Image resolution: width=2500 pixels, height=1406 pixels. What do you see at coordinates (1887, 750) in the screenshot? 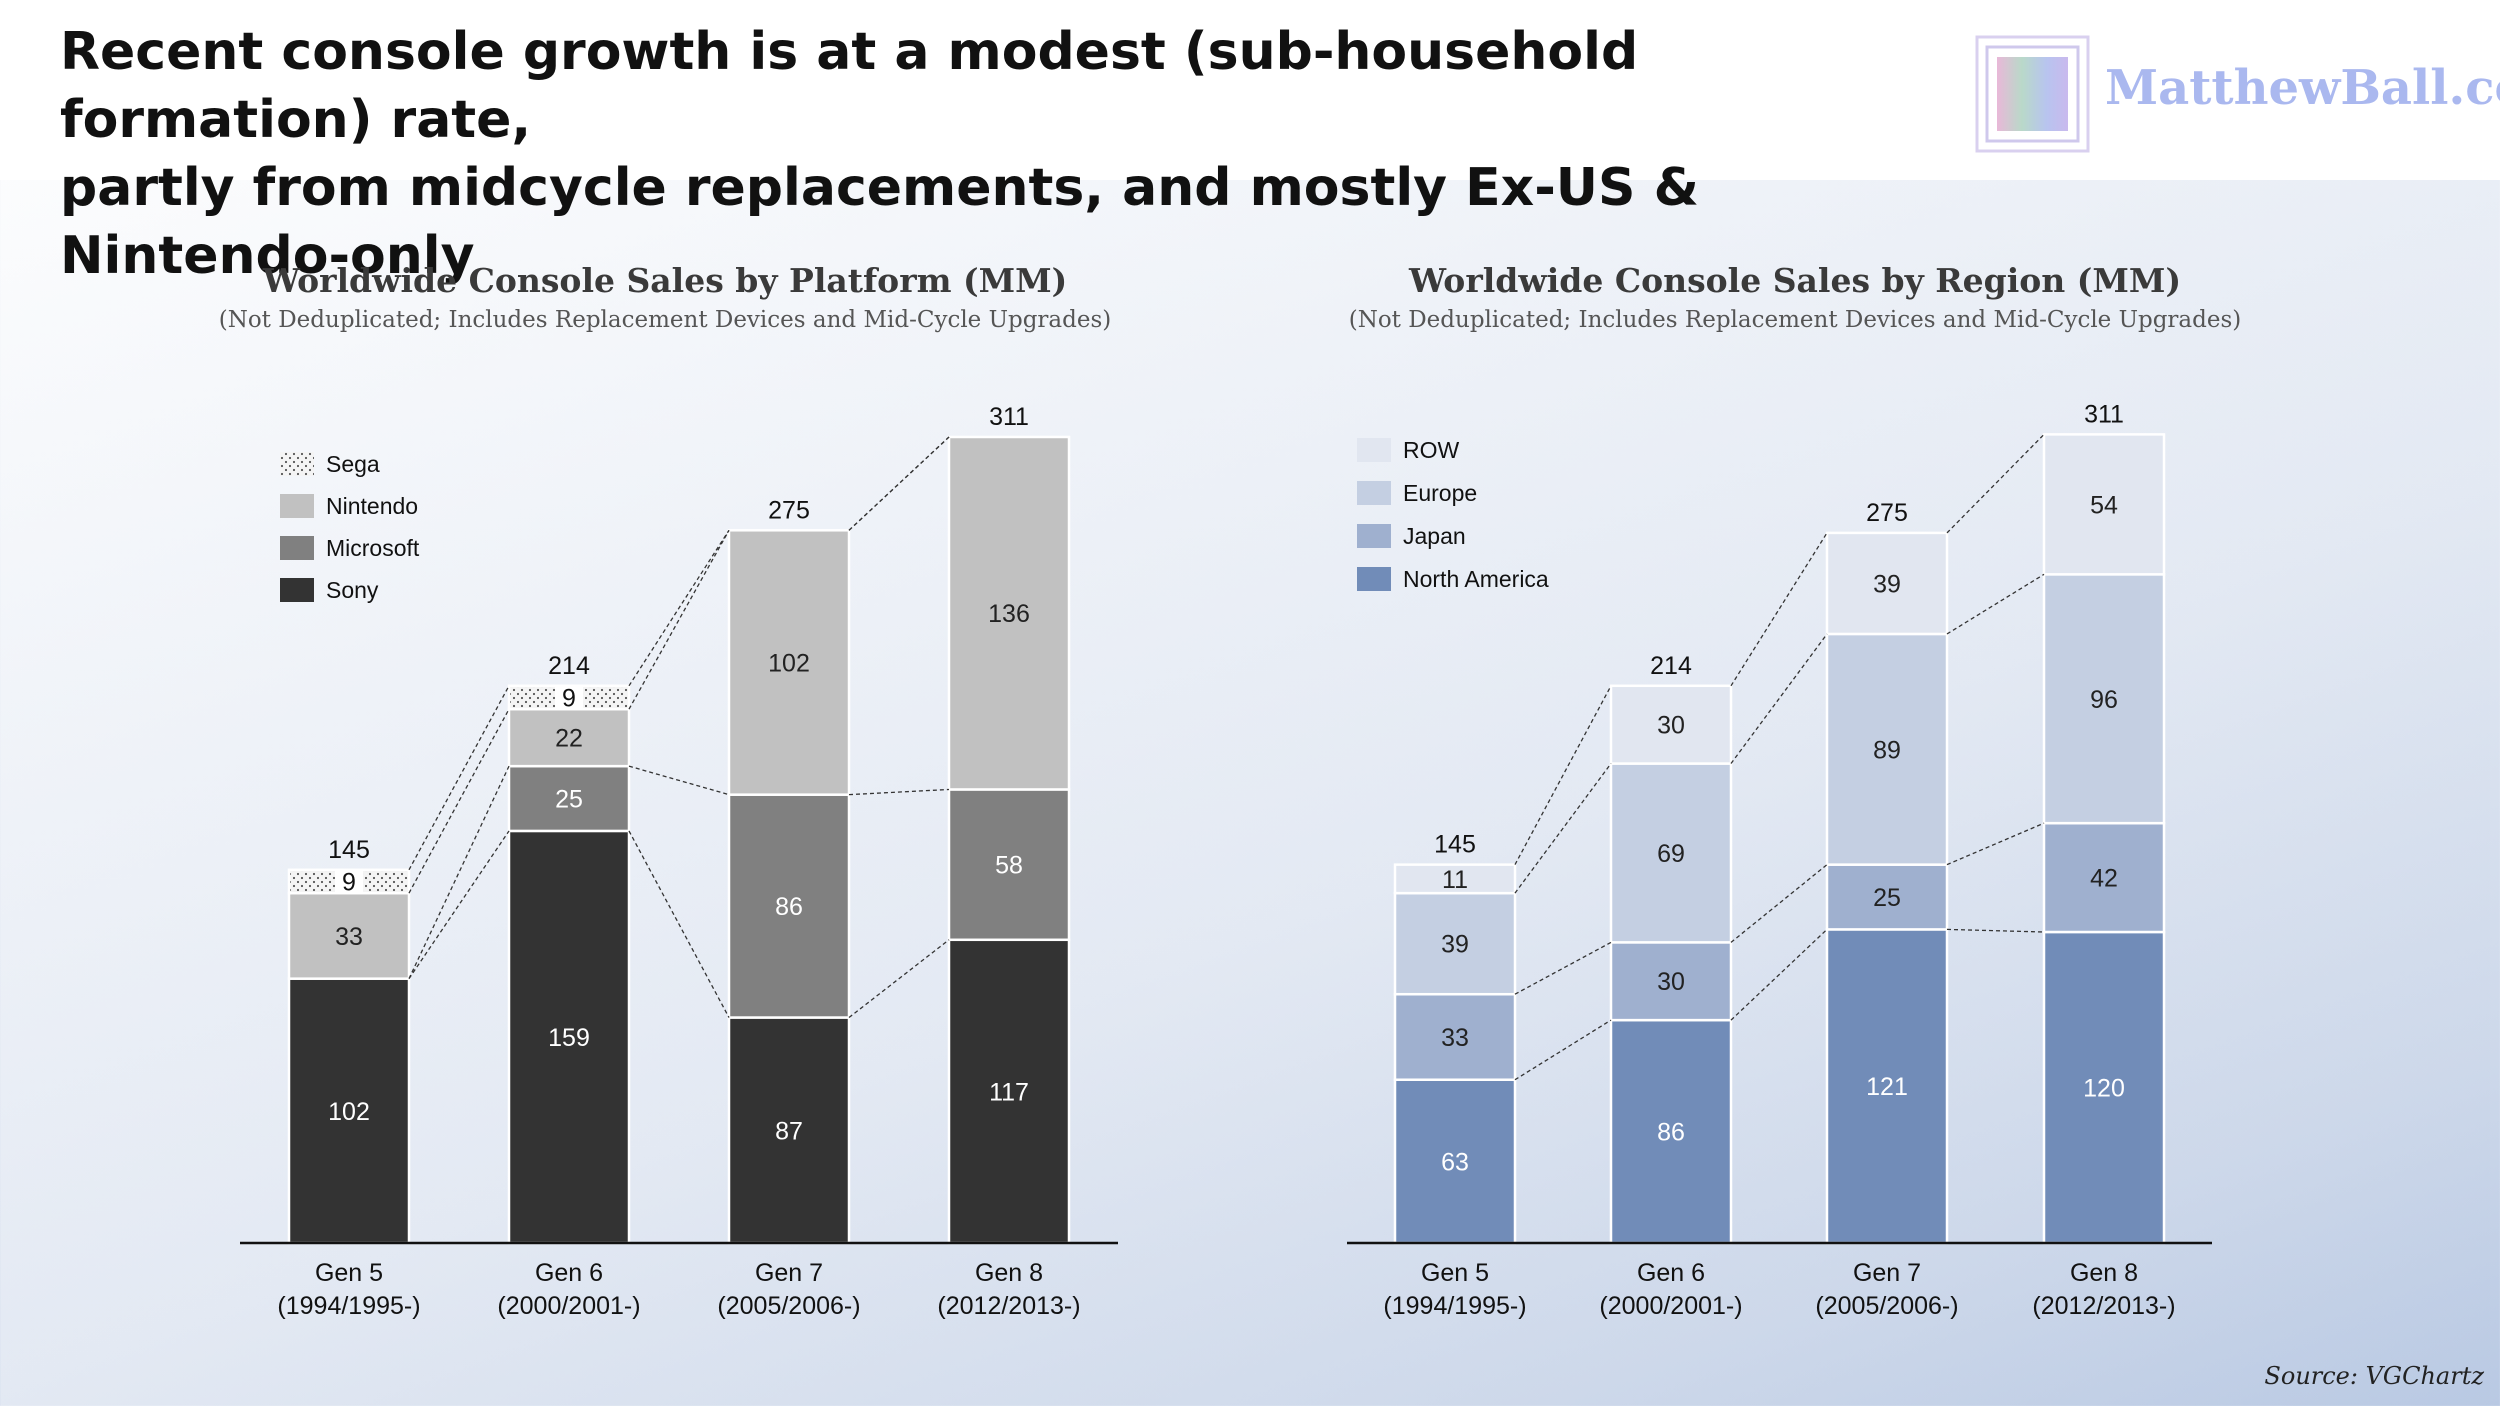
I see `data-label: 89` at bounding box center [1887, 750].